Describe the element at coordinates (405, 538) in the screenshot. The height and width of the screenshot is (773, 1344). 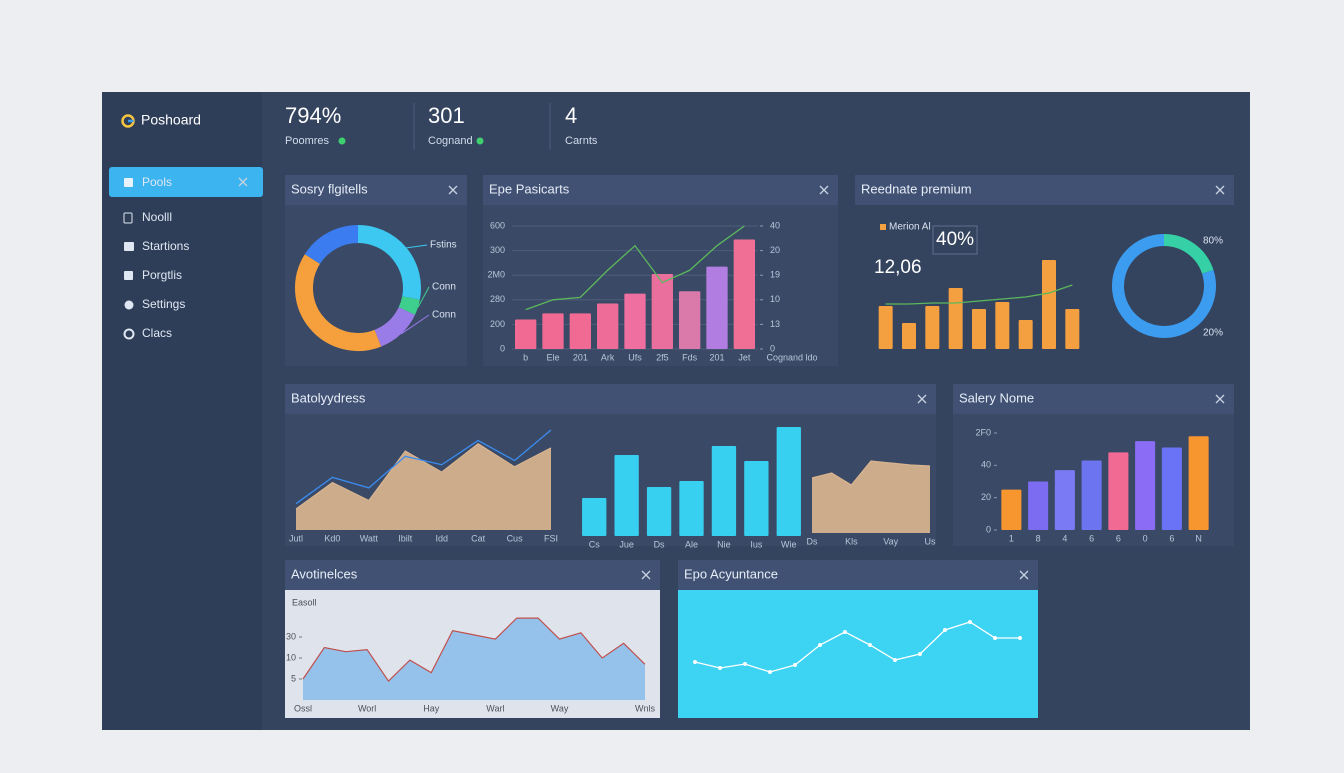
I see `x-tick-label: Ibilt` at that location.